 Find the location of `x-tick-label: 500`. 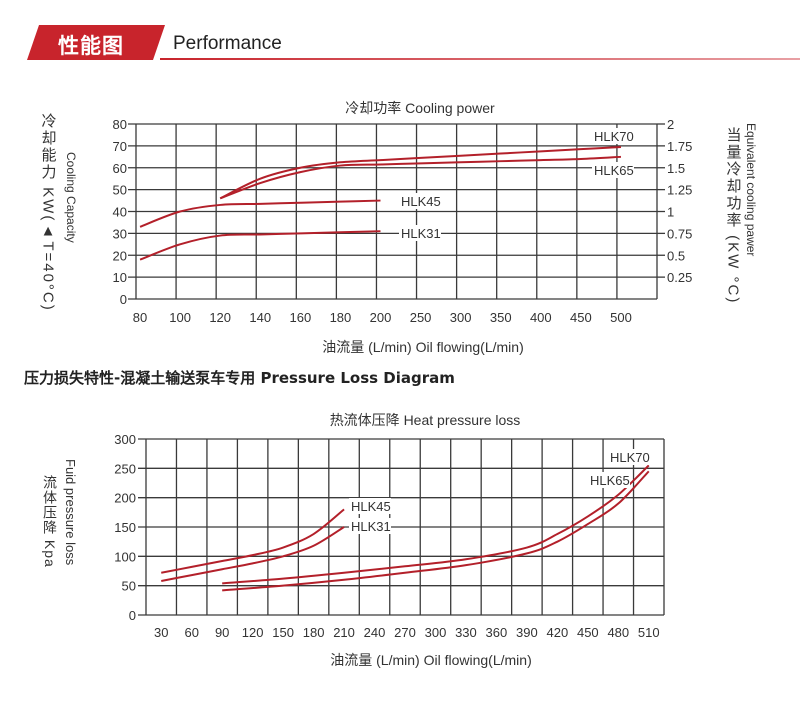

x-tick-label: 500 is located at coordinates (621, 317).